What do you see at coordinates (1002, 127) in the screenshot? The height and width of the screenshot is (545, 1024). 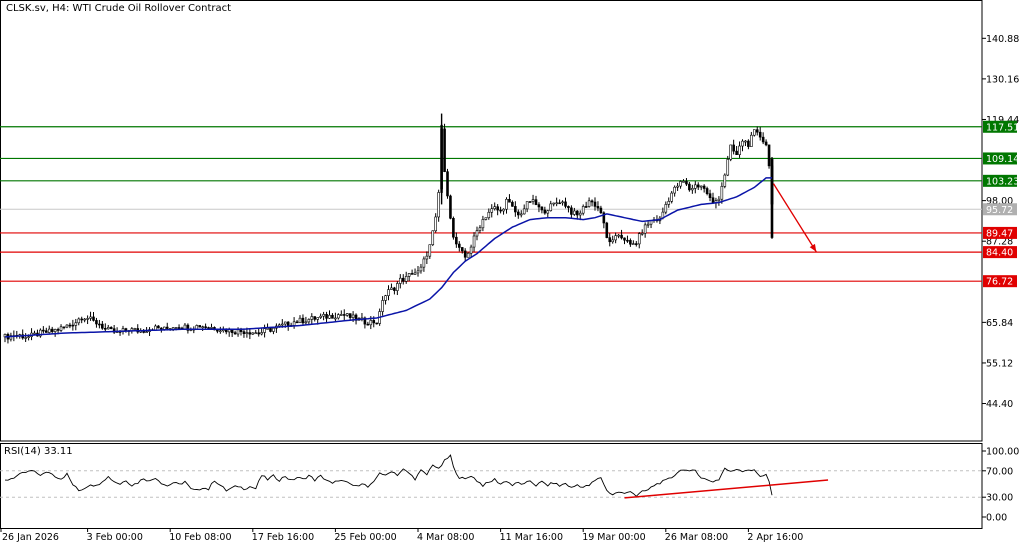 I see `resistance-level-label: 117.51` at bounding box center [1002, 127].